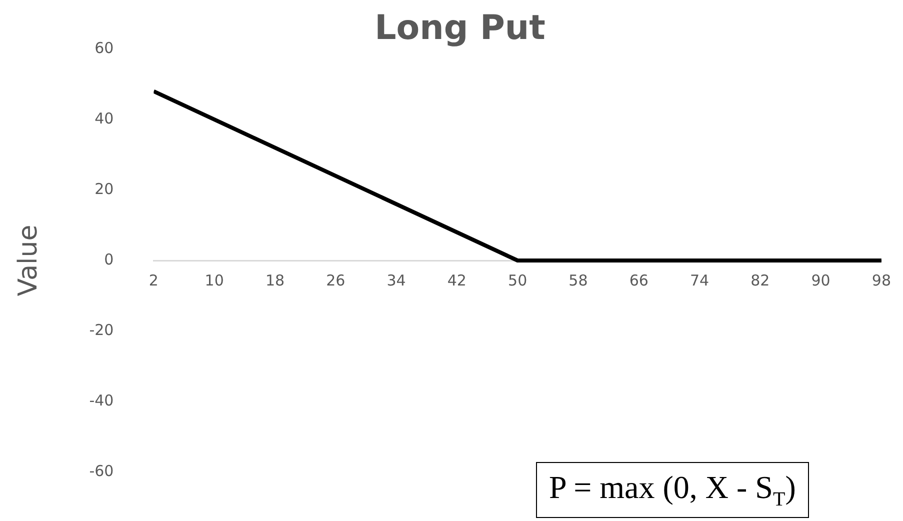  Describe the element at coordinates (700, 280) in the screenshot. I see `x-tick-label: 74` at that location.